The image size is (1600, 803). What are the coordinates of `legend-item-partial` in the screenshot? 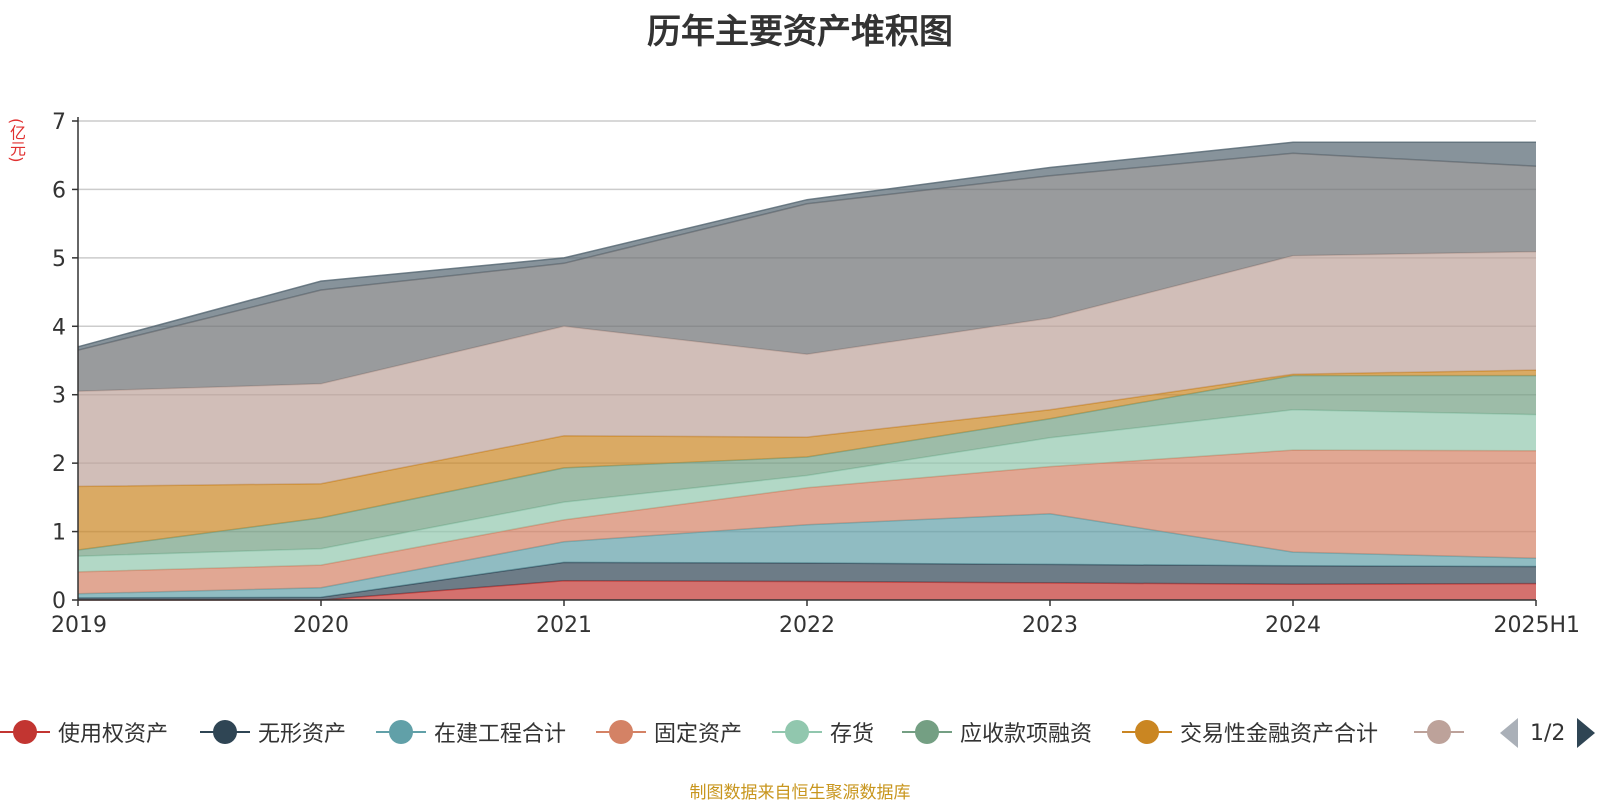 It's located at (1439, 732).